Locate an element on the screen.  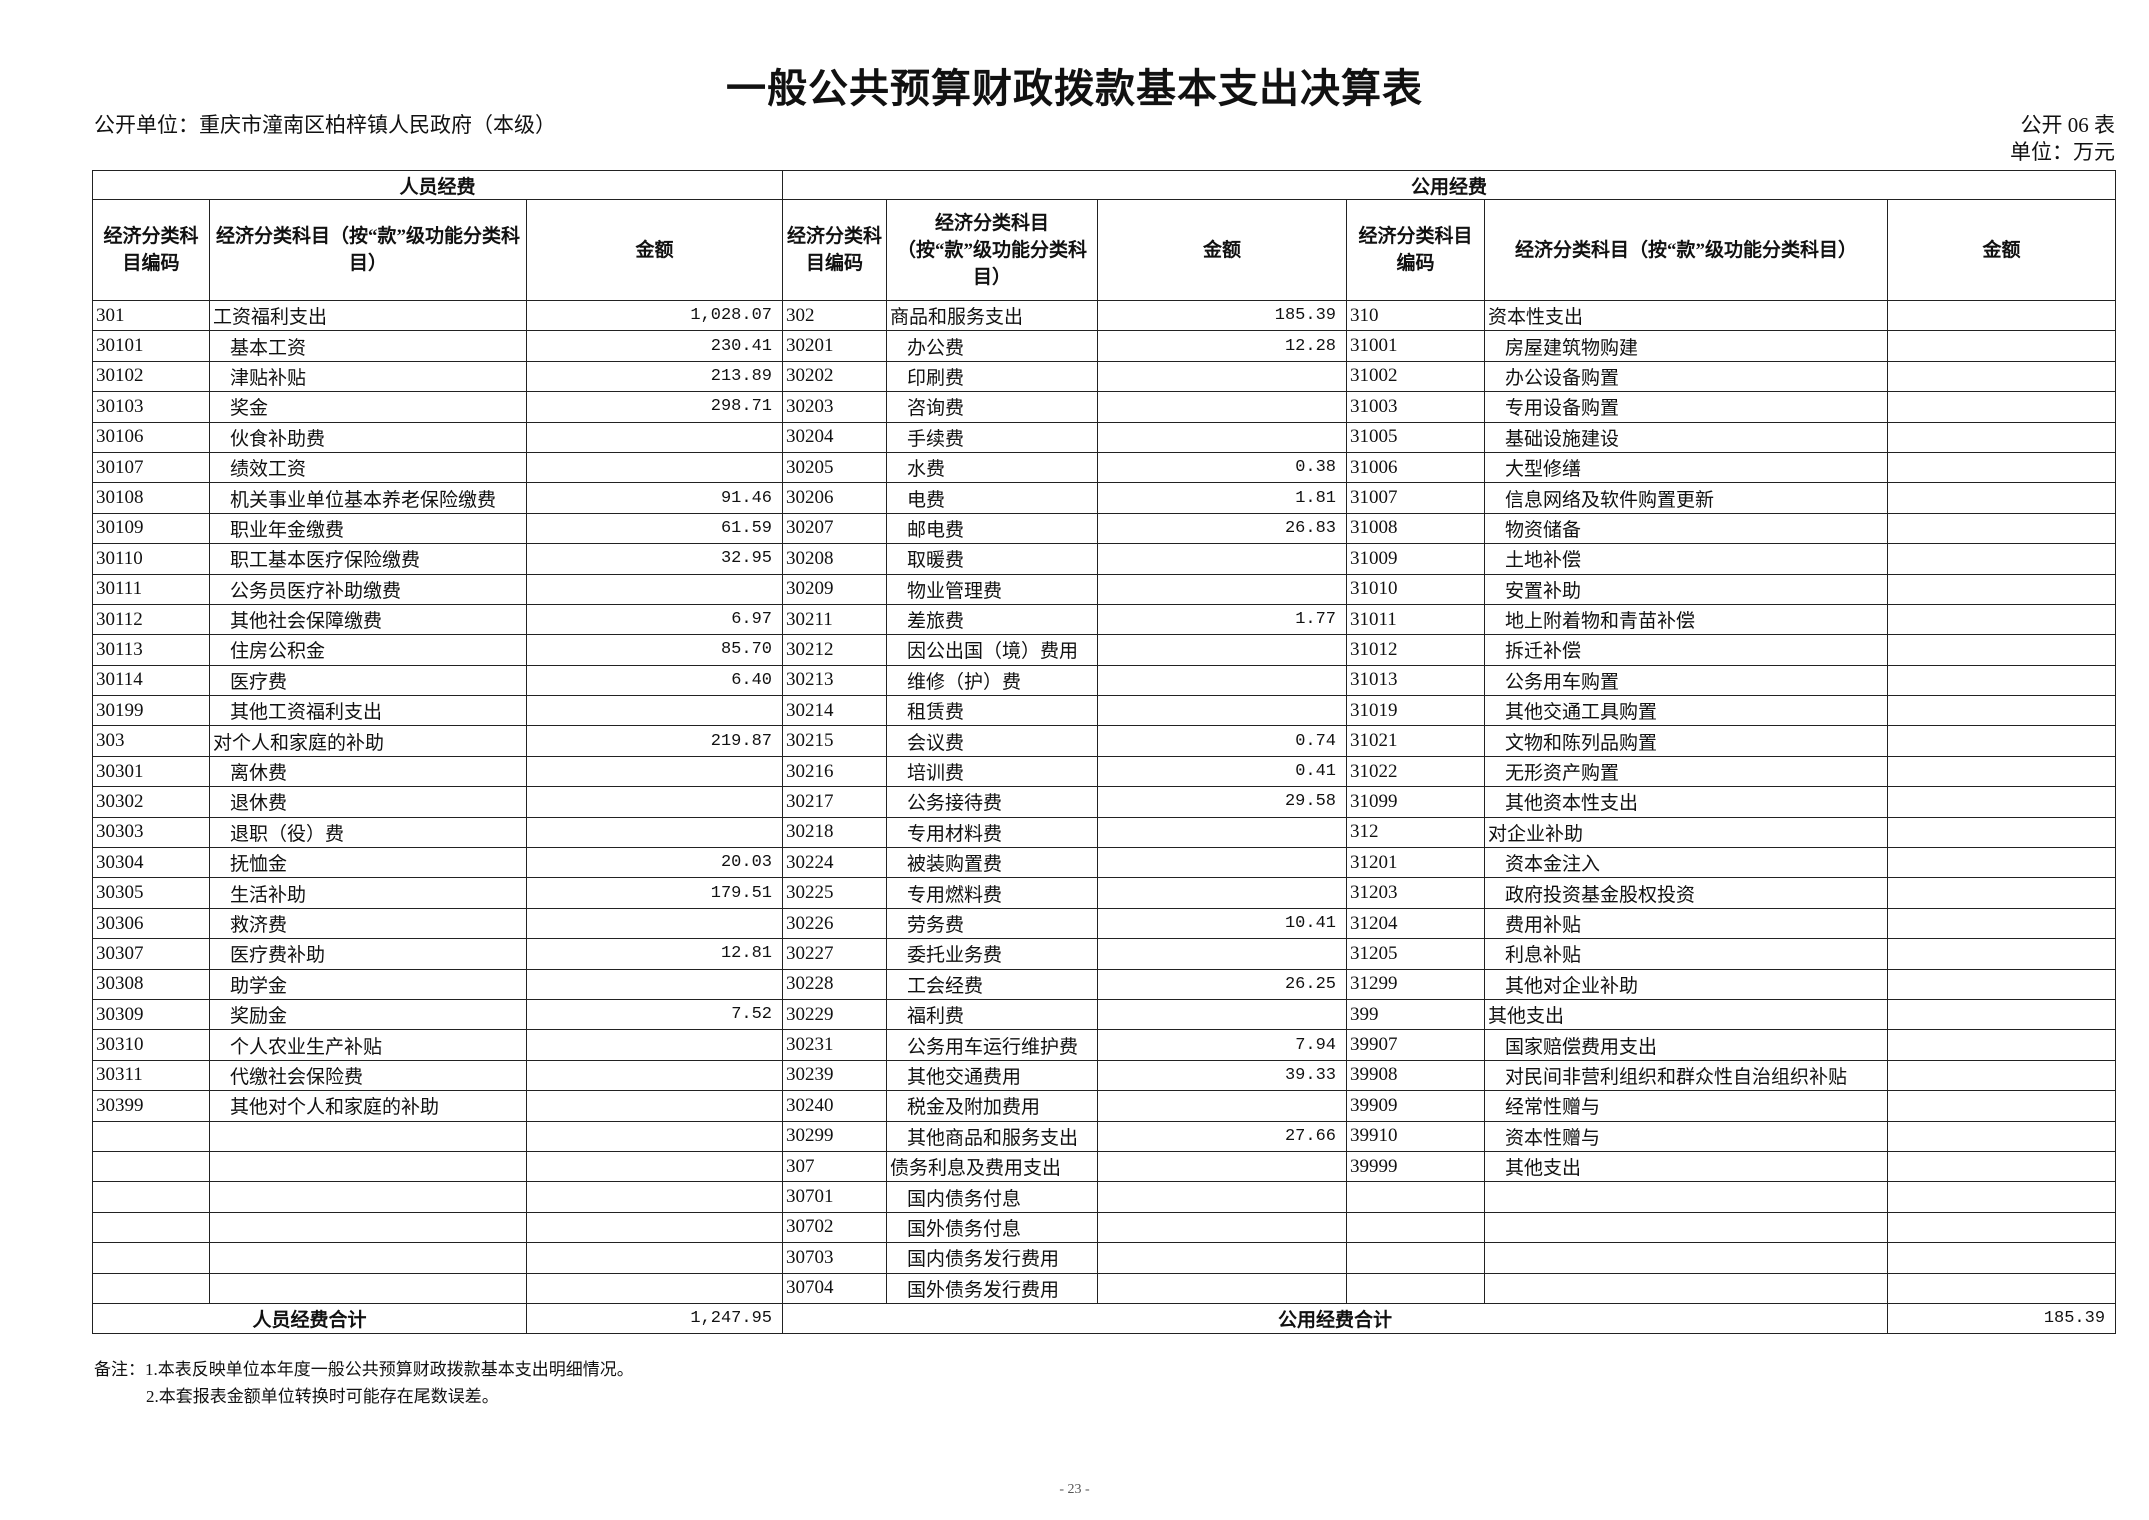
name-cell: 救济费 is located at coordinates (368, 923).